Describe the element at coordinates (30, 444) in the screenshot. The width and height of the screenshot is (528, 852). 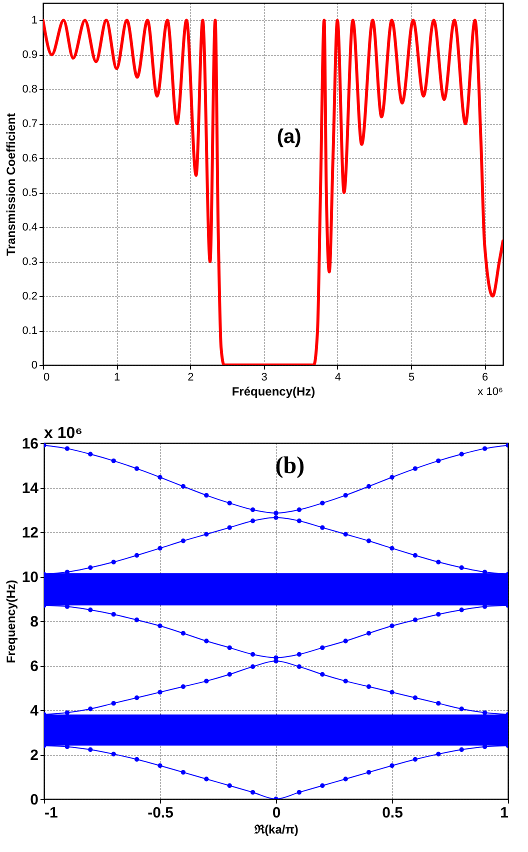
I see `y-tick-label: 16` at that location.